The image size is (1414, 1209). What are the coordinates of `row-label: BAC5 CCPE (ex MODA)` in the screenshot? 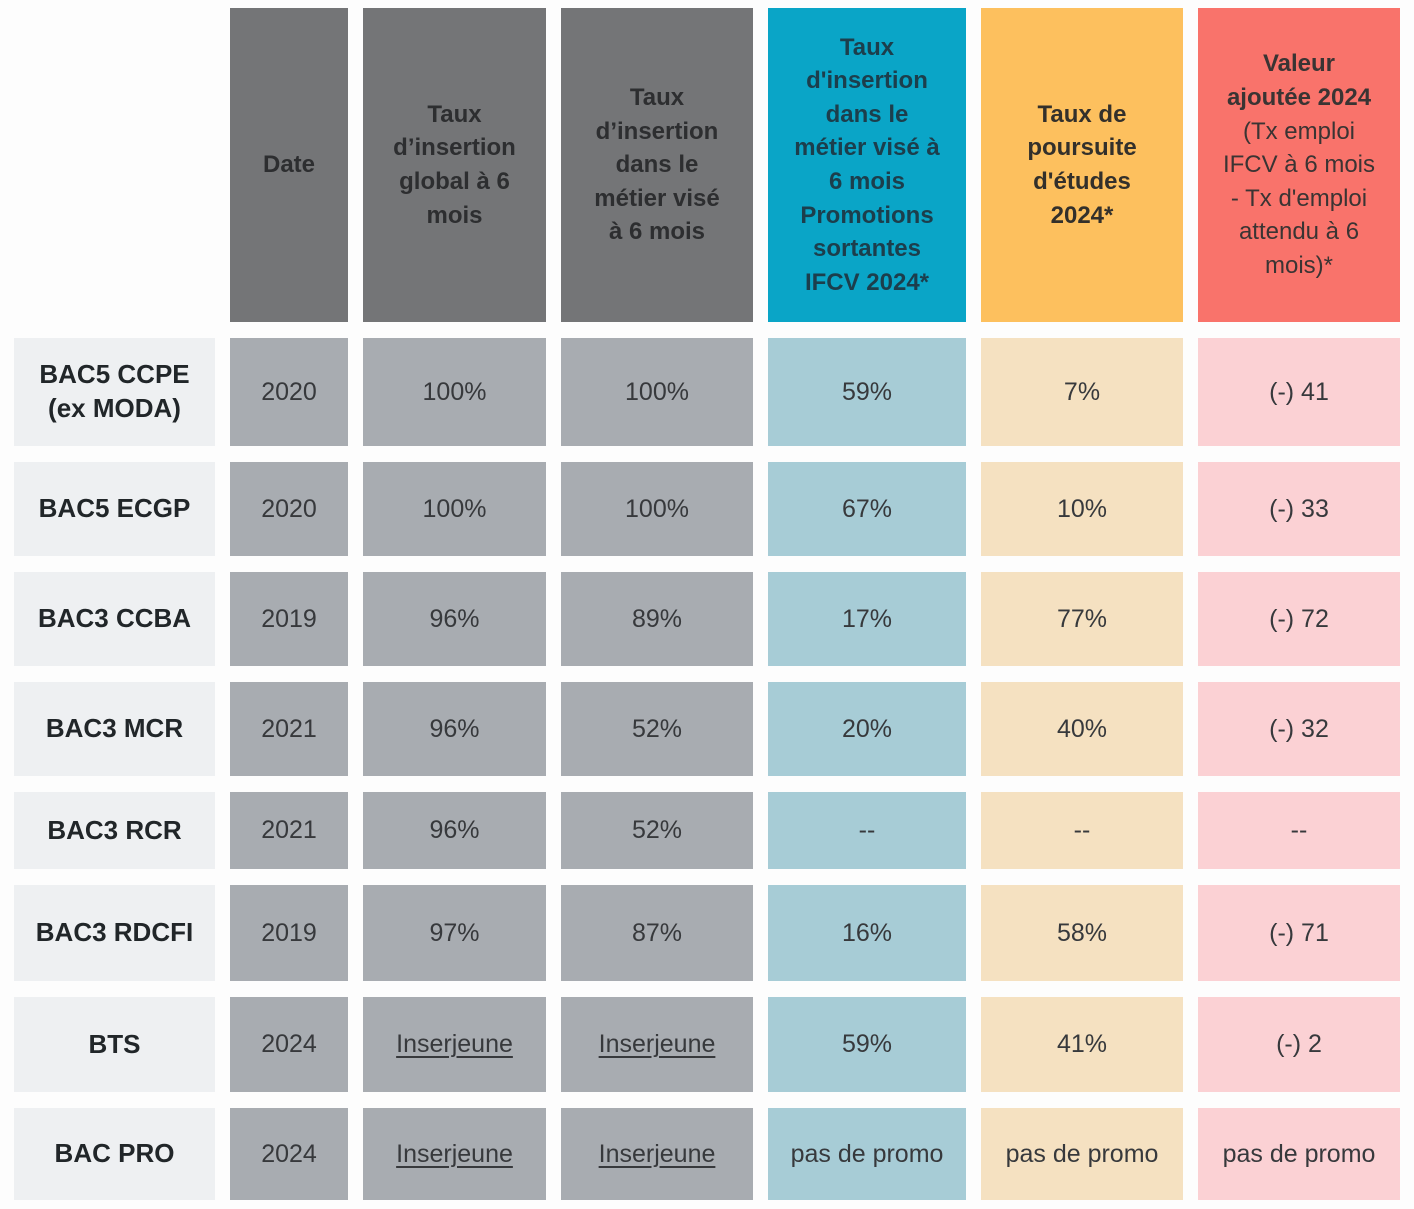 It's located at (114, 392).